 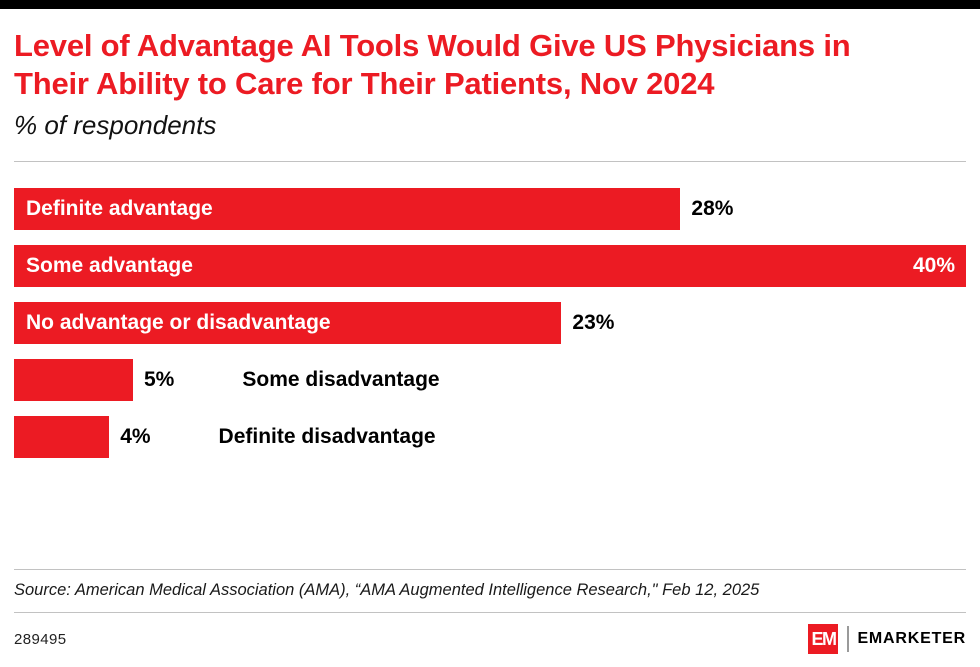 What do you see at coordinates (115, 125) in the screenshot?
I see `chart-subtitle: % of respondents` at bounding box center [115, 125].